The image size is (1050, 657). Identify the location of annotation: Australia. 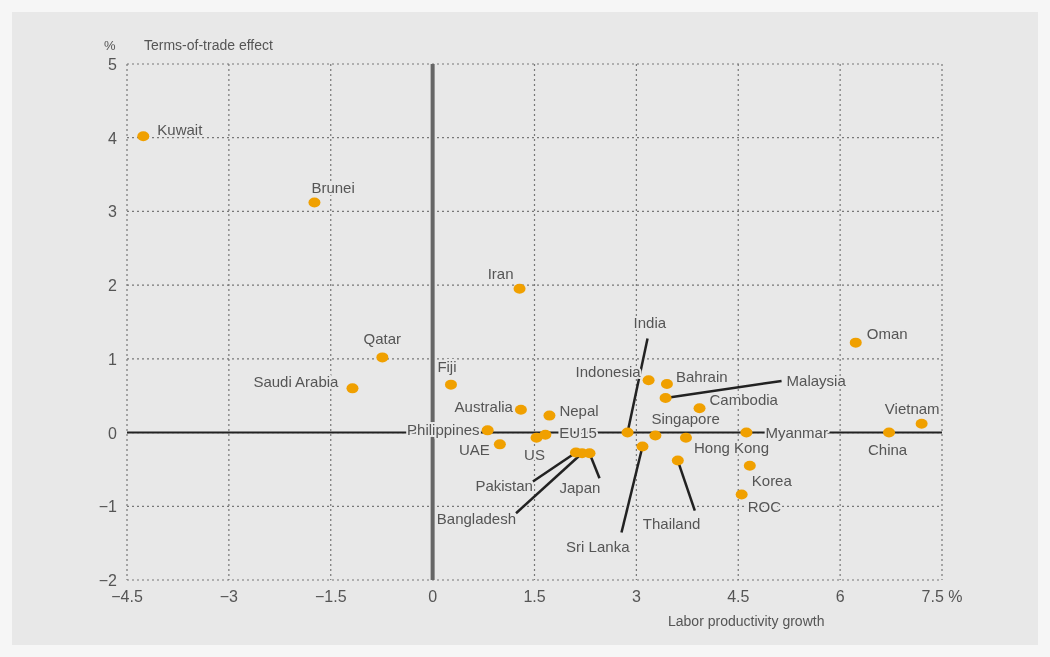
(484, 406).